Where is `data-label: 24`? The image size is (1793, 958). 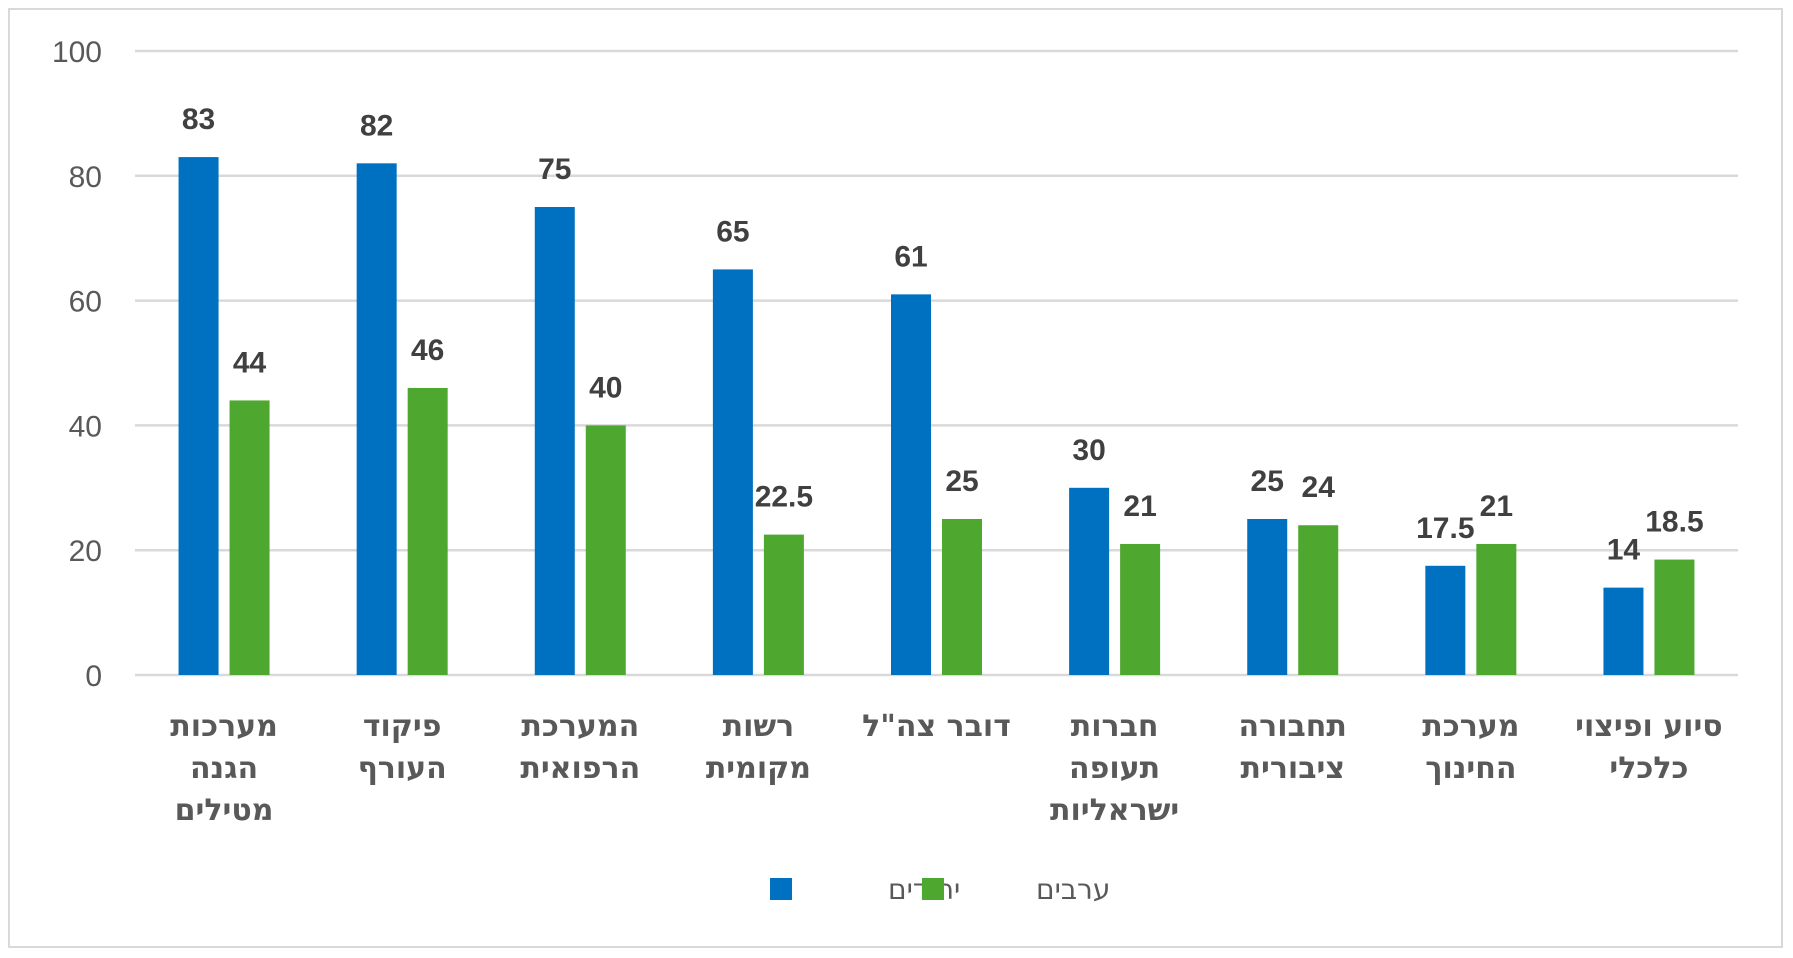 data-label: 24 is located at coordinates (1319, 487).